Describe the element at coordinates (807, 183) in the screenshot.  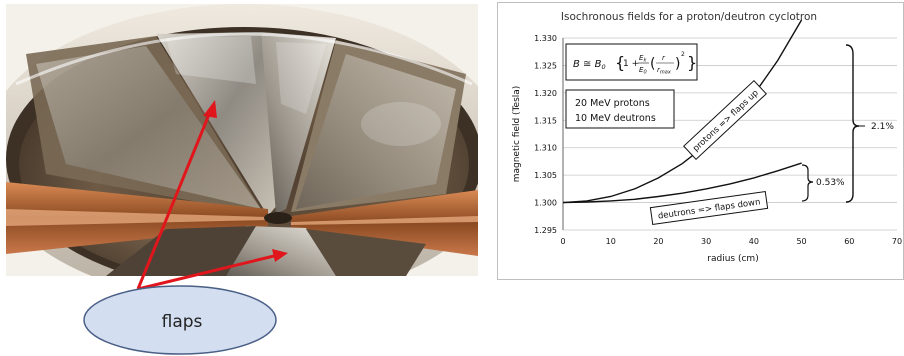
I see `deutrons-range-bracket` at that location.